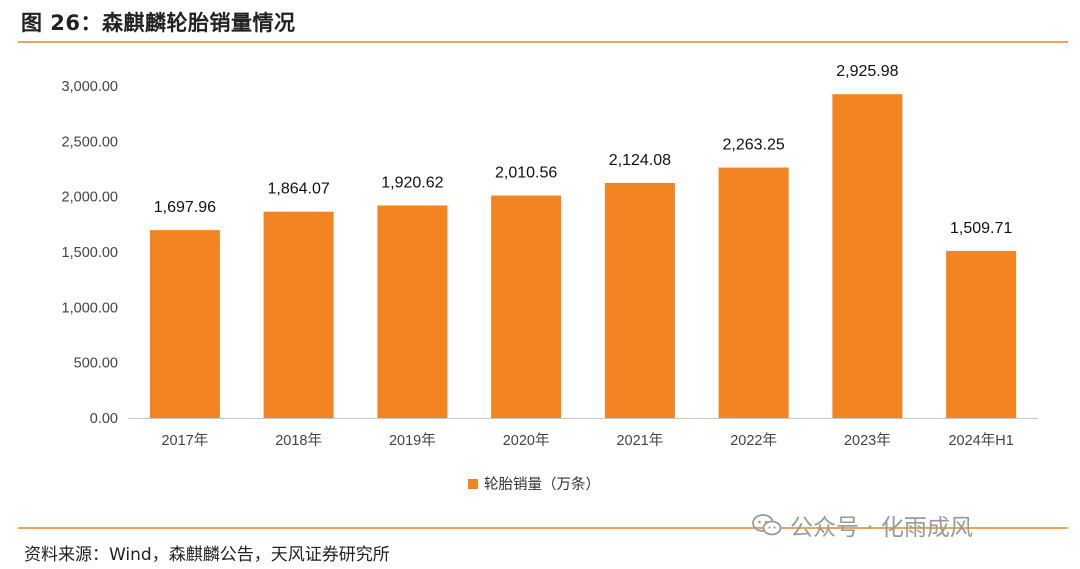 This screenshot has height=569, width=1080. Describe the element at coordinates (298, 189) in the screenshot. I see `data-label: 1,864.07` at that location.